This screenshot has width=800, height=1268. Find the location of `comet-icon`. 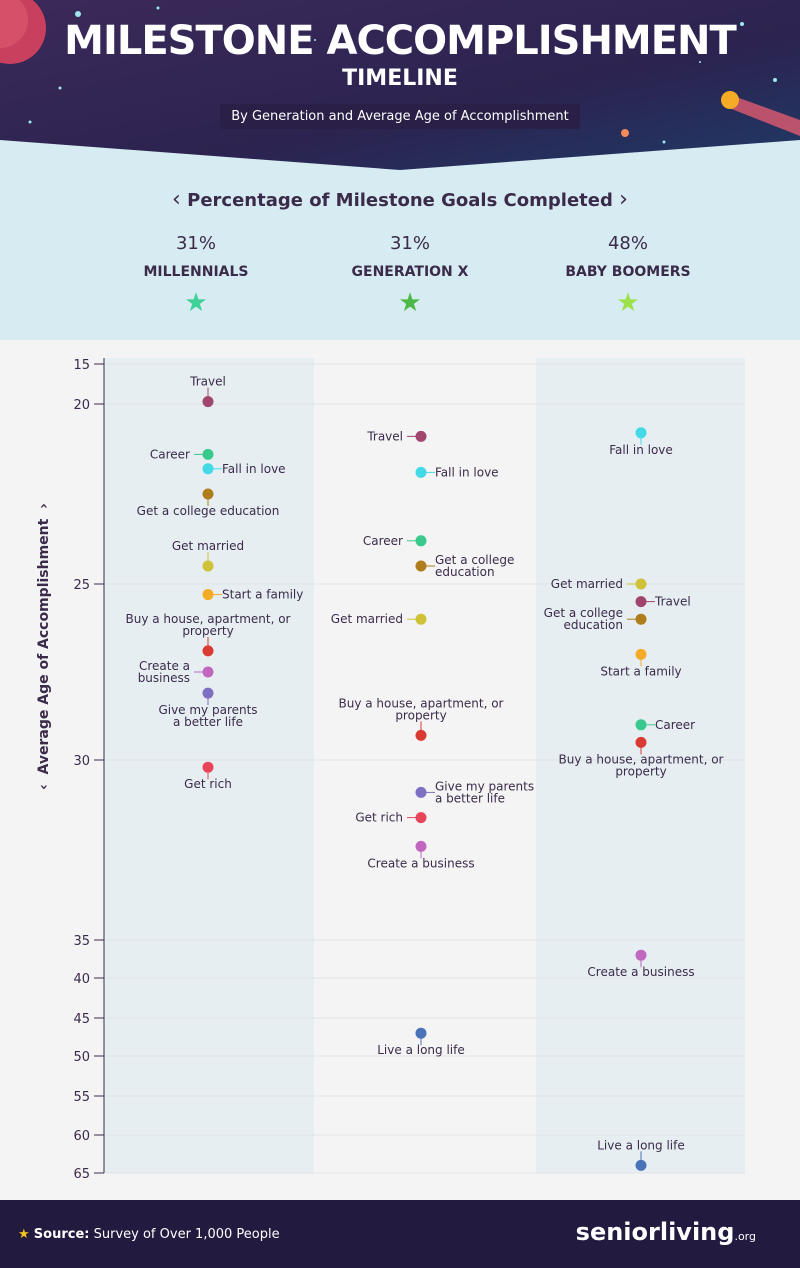

comet-icon is located at coordinates (760, 113).